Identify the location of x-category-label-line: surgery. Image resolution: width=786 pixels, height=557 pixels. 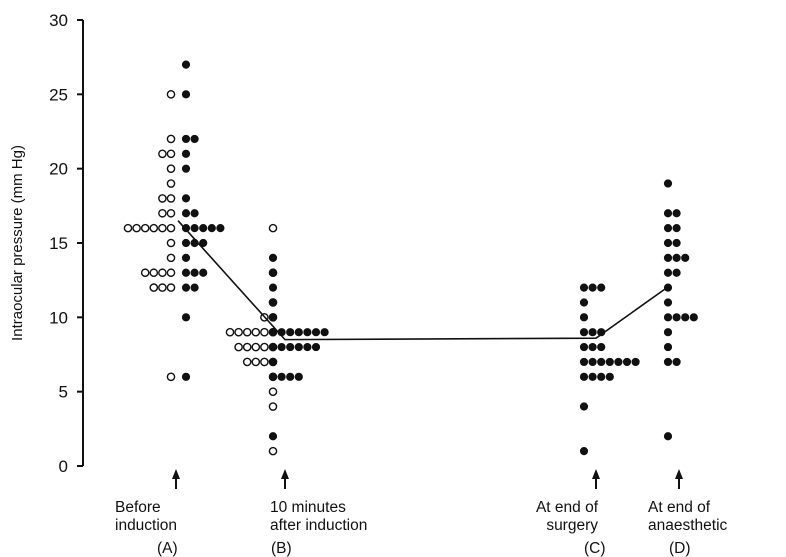
(572, 525).